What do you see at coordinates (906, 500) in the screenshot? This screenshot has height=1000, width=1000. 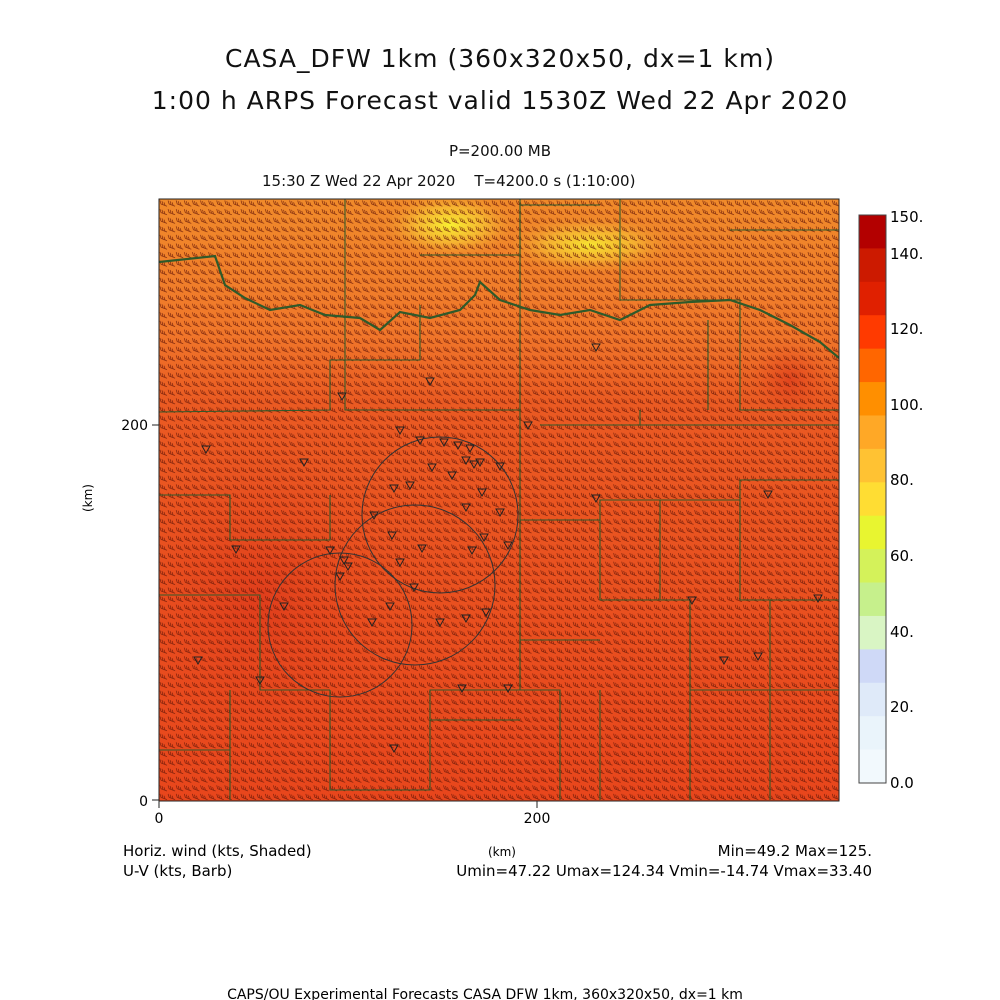 I see `colorbar-labels: 150. 140. 120. 100. 80. 60. 40. 20. 0.0` at bounding box center [906, 500].